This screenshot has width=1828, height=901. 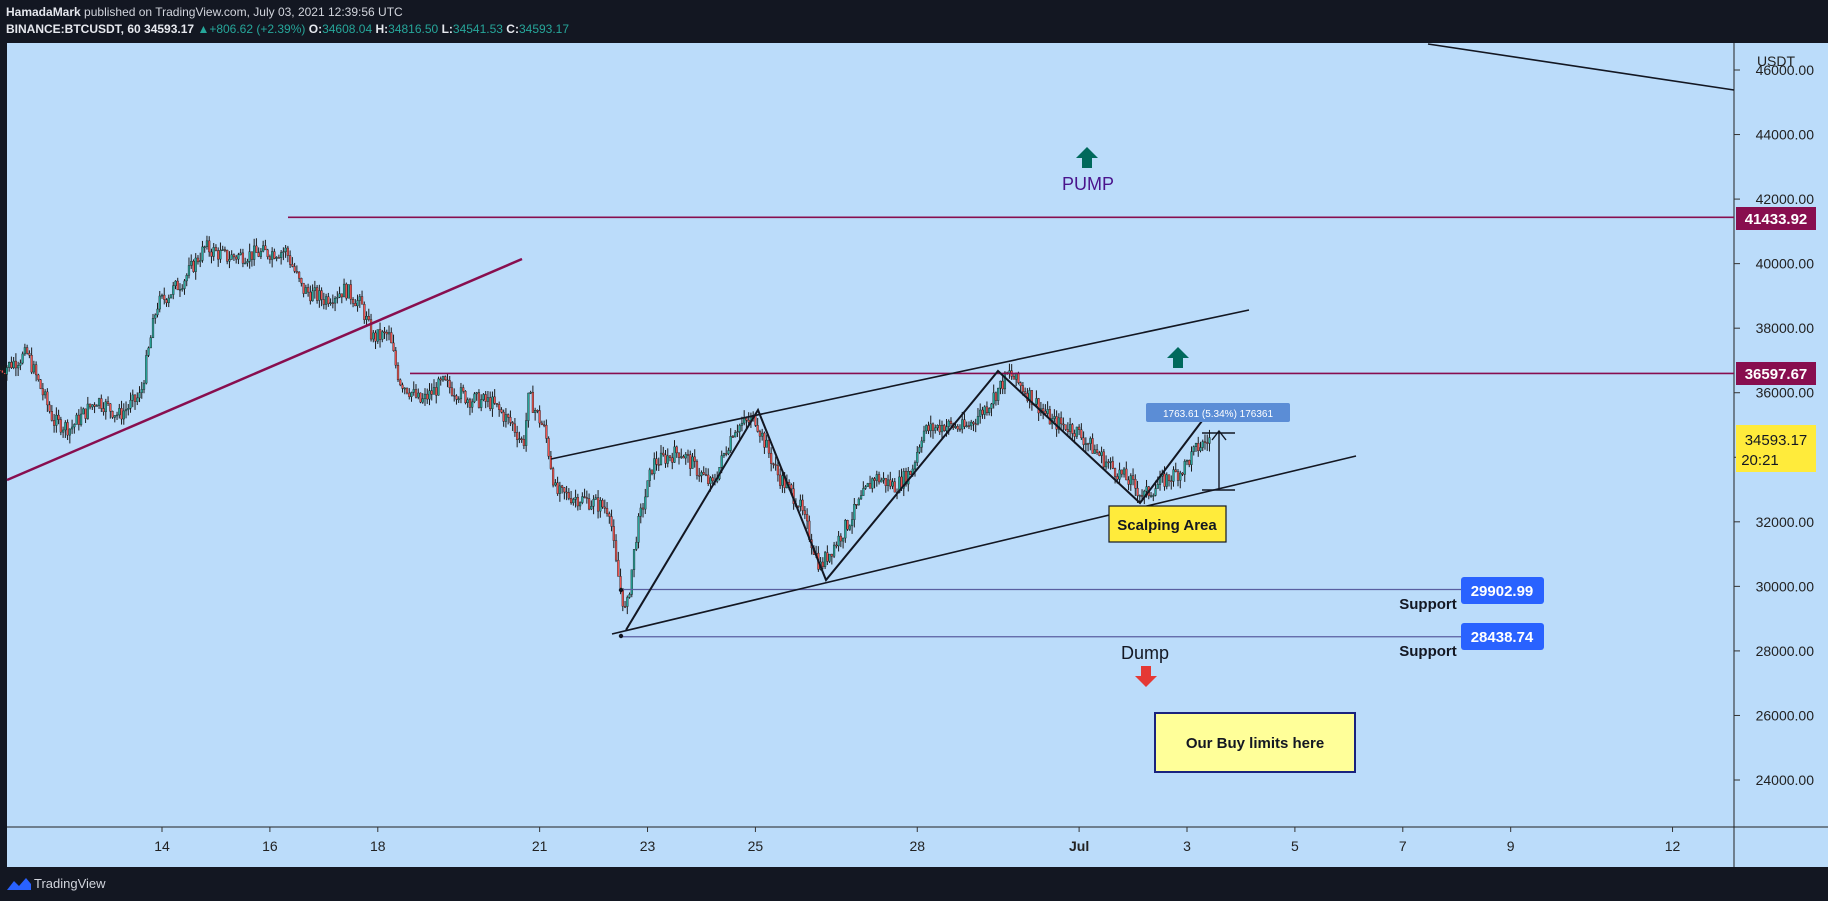 What do you see at coordinates (1776, 61) in the screenshot?
I see `currency-label: USDT` at bounding box center [1776, 61].